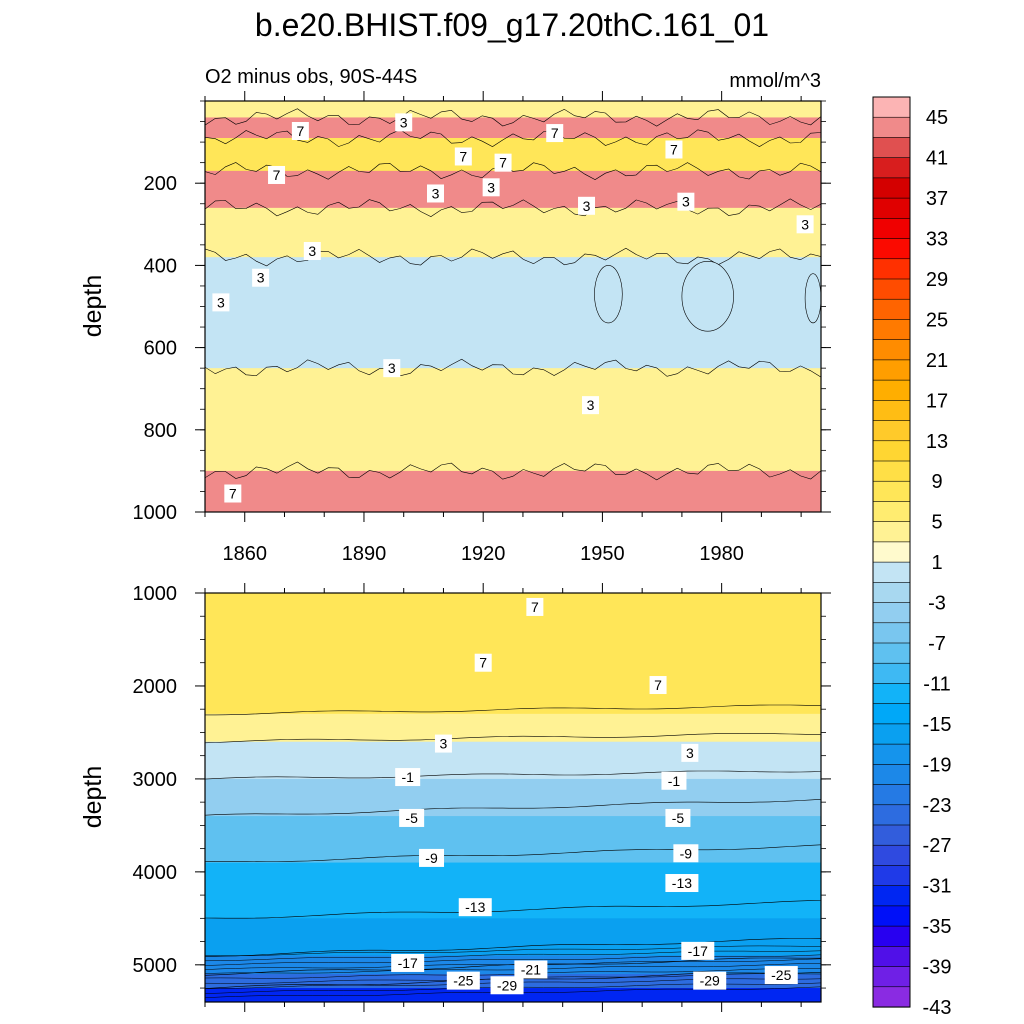 This screenshot has height=1024, width=1024. I want to click on contour-label-text: -9, so click(686, 853).